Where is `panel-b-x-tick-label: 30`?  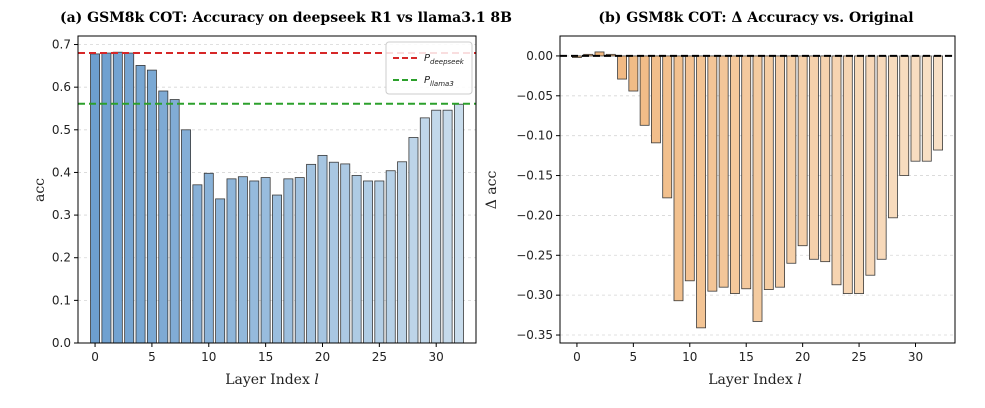 panel-b-x-tick-label: 30 is located at coordinates (915, 357).